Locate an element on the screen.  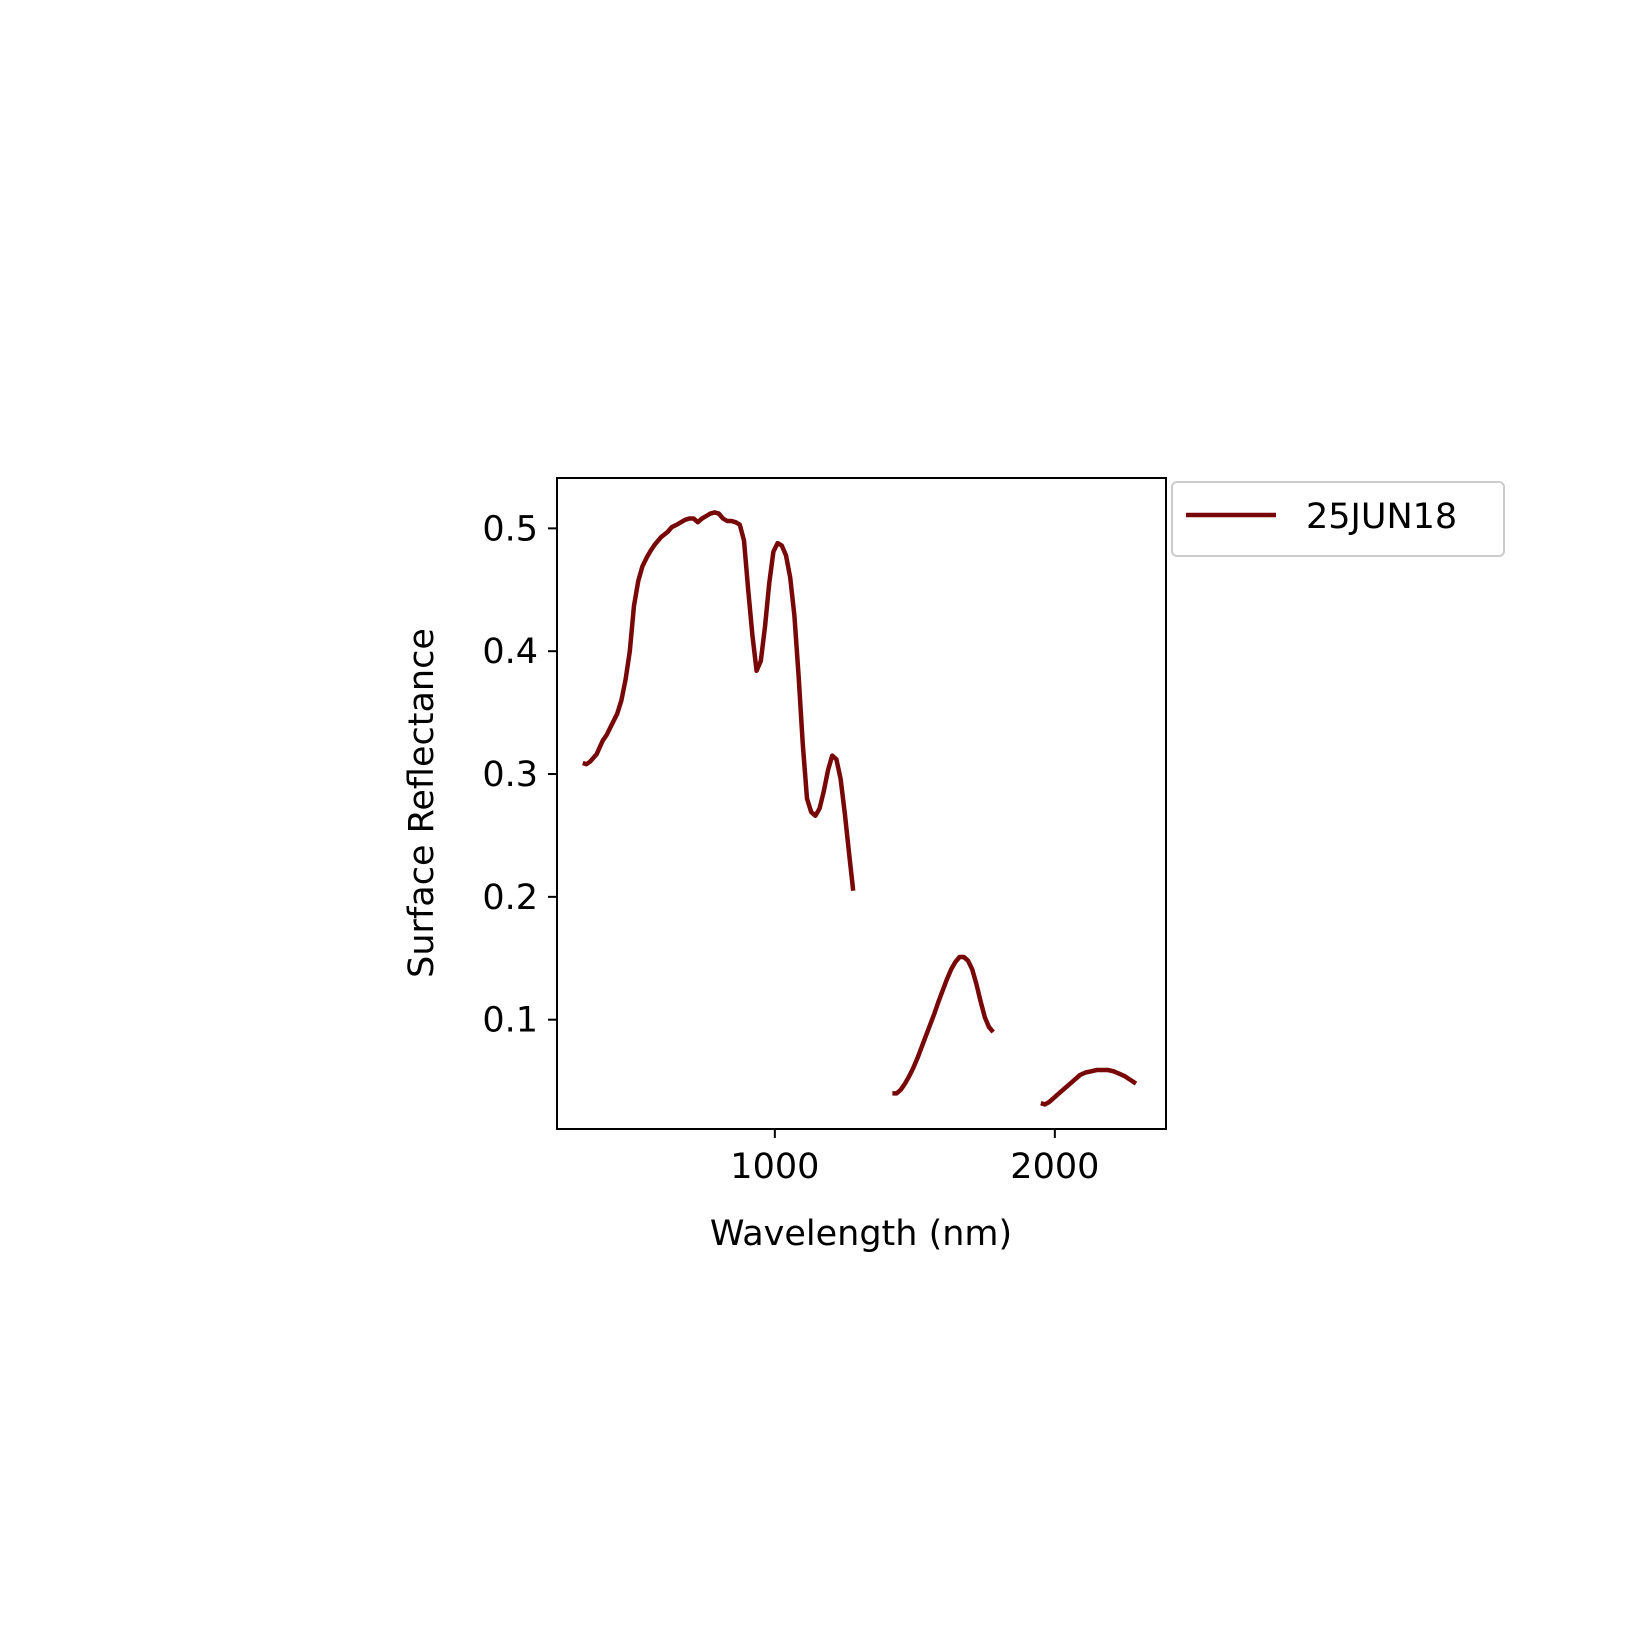
plot-frame is located at coordinates (861, 803).